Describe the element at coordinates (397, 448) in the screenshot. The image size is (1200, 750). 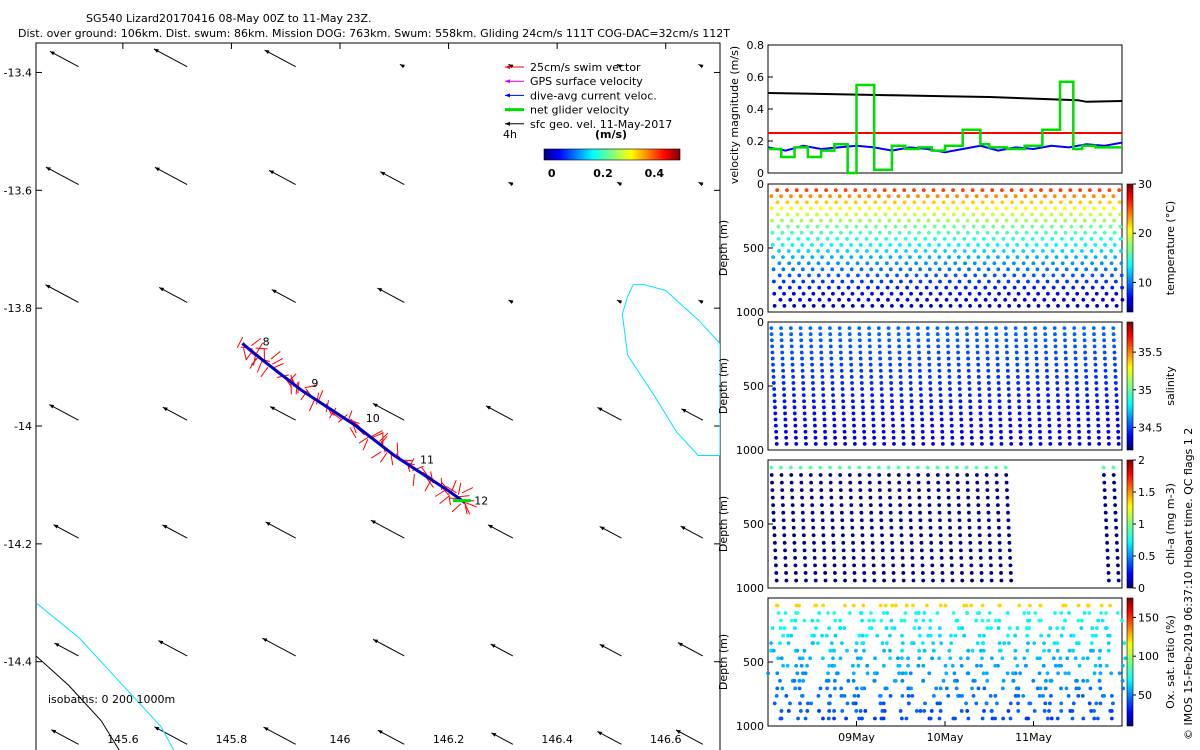
I see `swim-vector` at that location.